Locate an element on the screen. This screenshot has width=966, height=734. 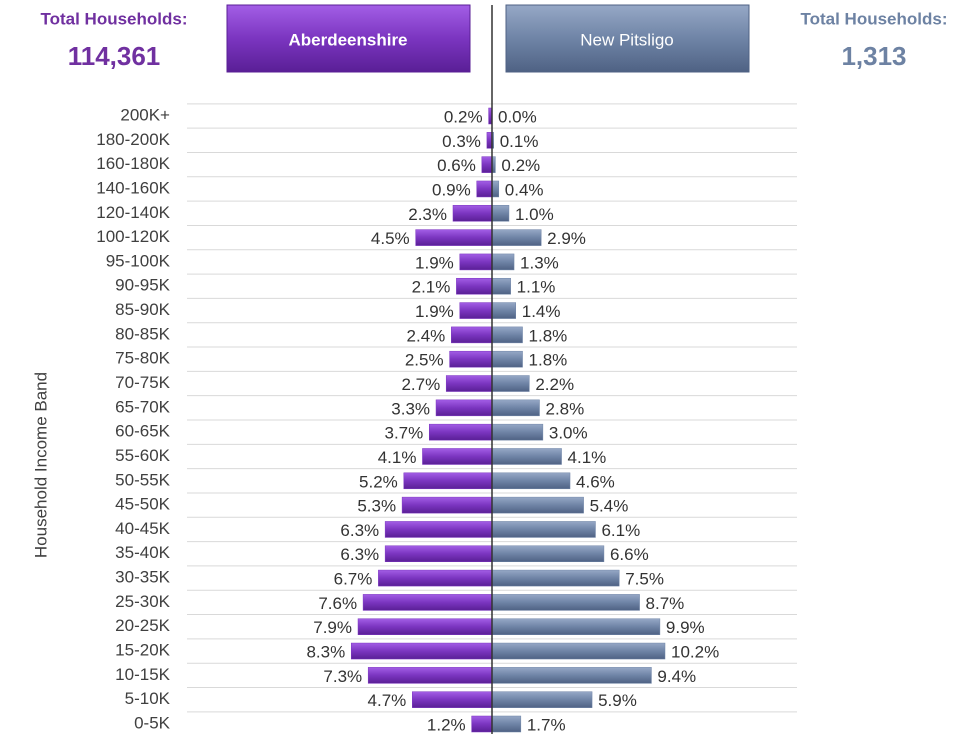
data-label: 4.1% is located at coordinates (397, 457).